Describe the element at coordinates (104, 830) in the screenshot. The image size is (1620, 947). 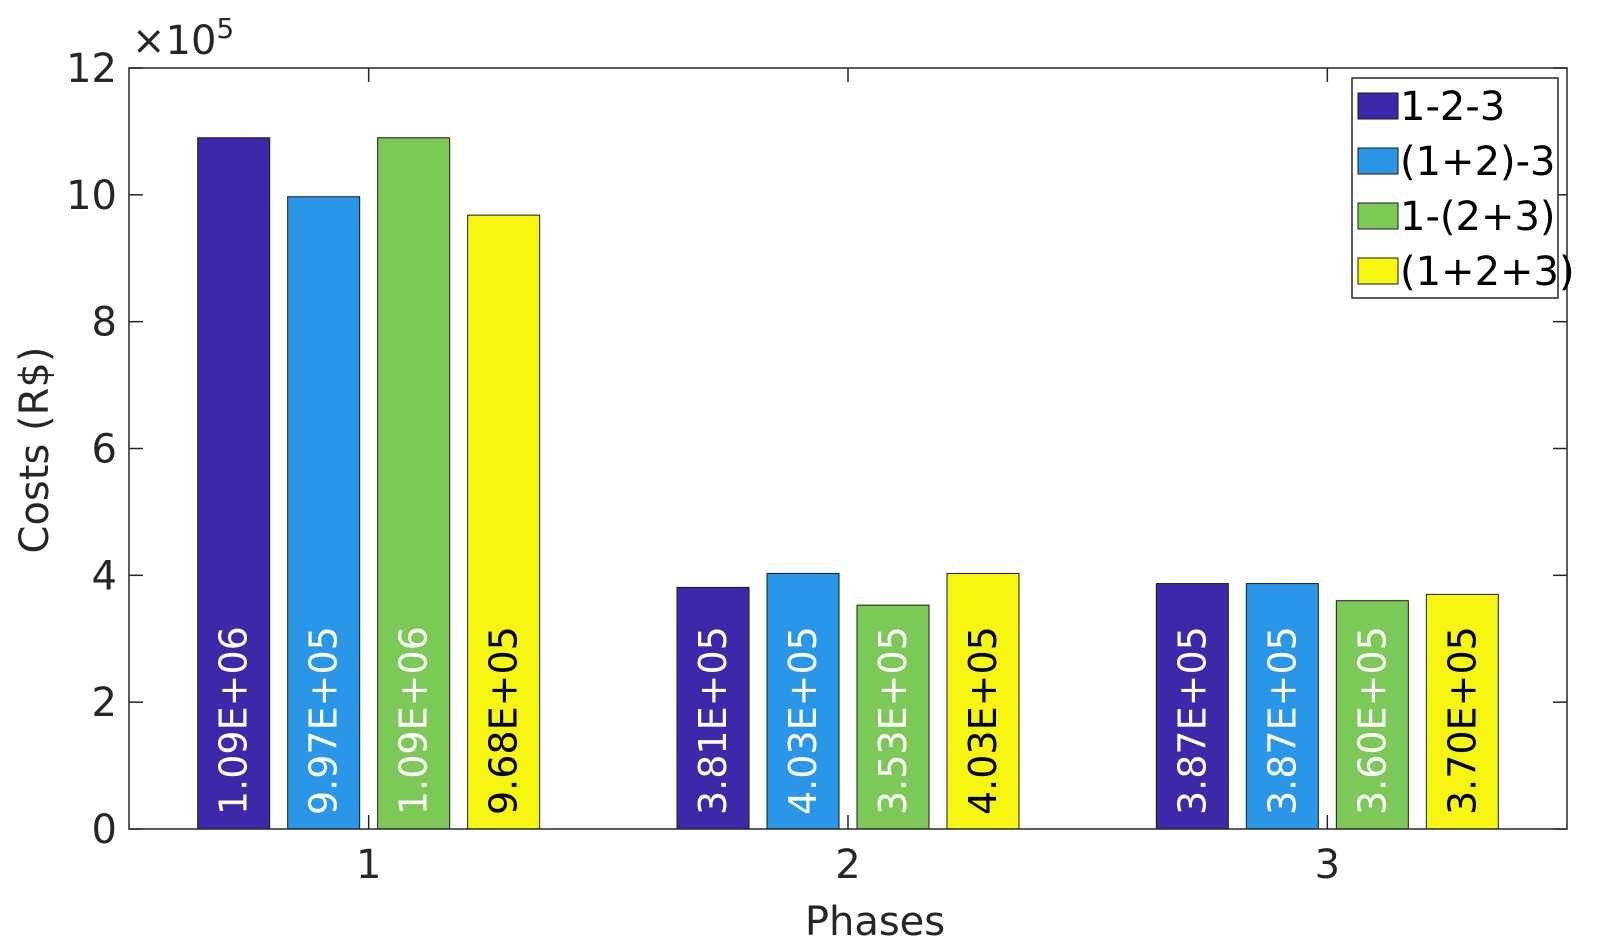
I see `y-tick-label: 0` at that location.